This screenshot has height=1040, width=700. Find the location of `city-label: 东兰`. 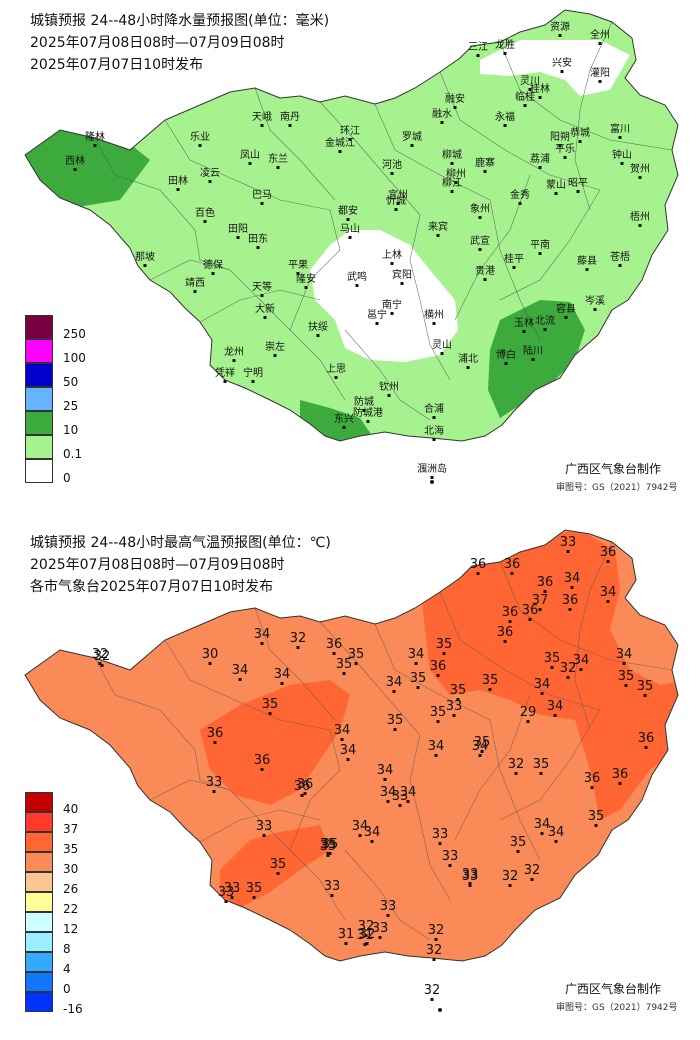

city-label: 东兰 is located at coordinates (278, 158).